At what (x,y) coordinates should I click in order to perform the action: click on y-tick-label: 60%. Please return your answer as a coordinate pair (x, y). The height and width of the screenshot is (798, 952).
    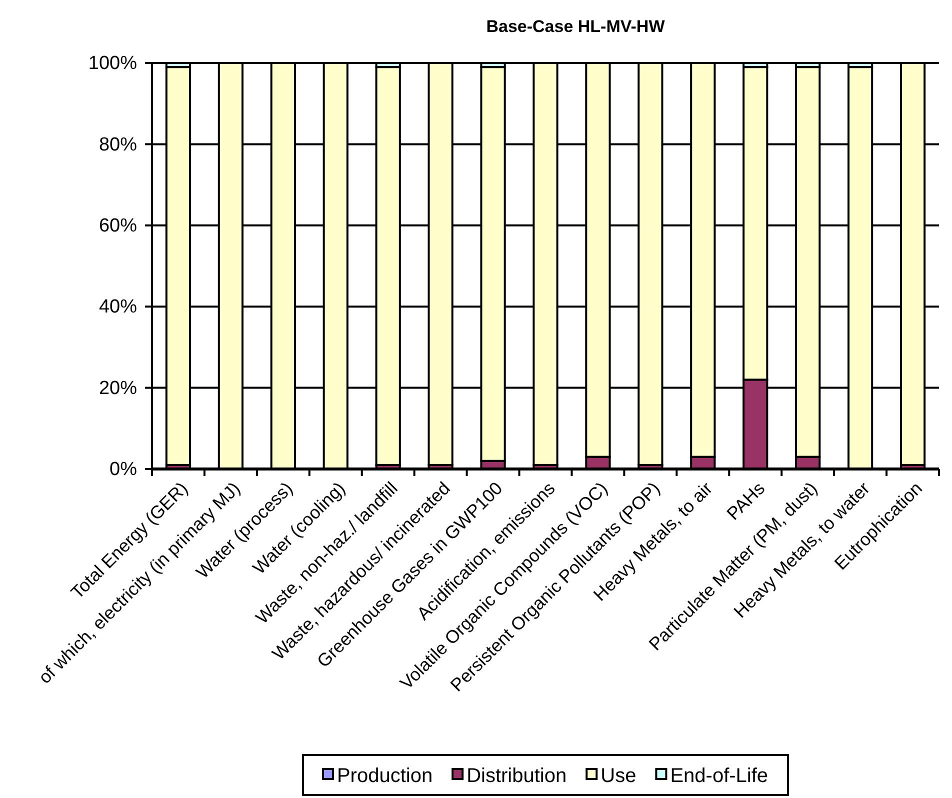
    Looking at the image, I should click on (118, 225).